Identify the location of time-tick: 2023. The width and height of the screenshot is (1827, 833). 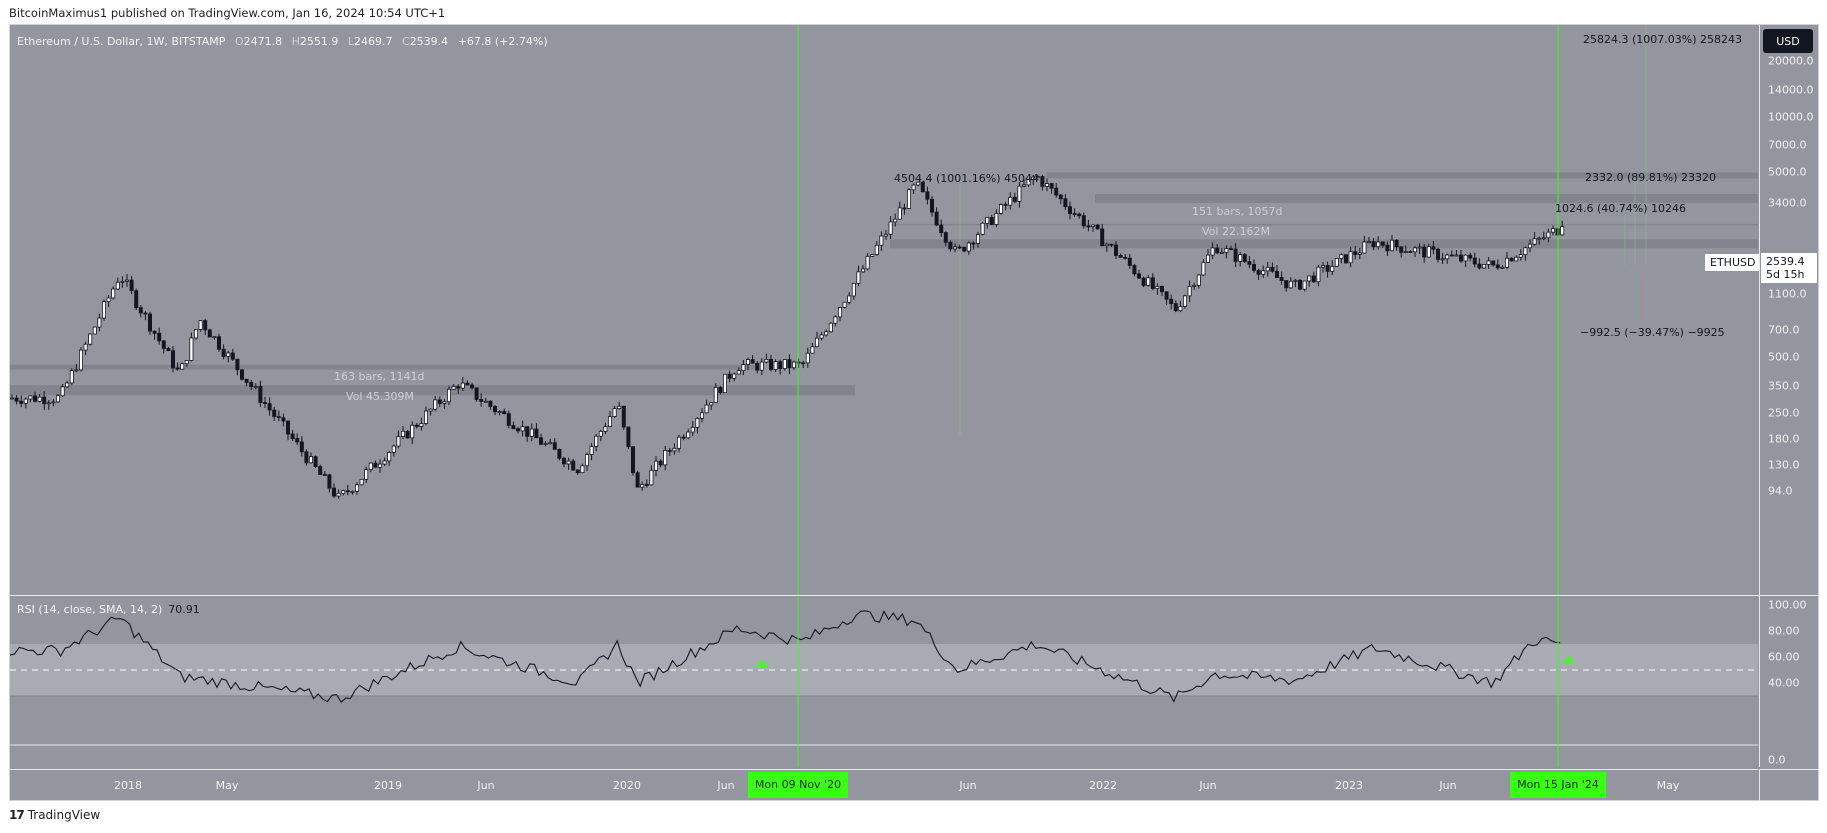
(1349, 785).